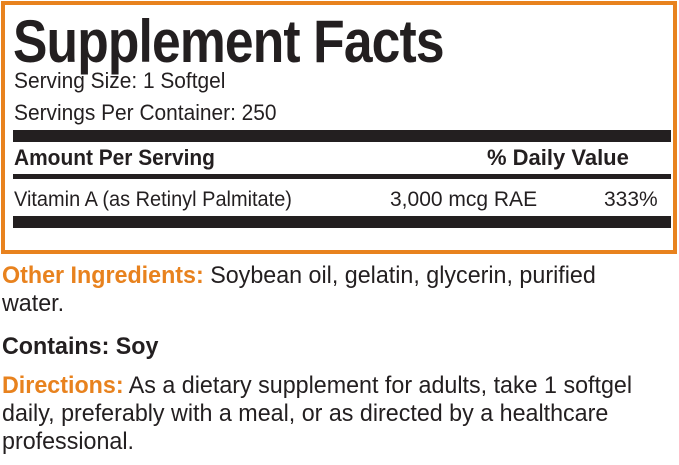 The height and width of the screenshot is (465, 679). What do you see at coordinates (558, 157) in the screenshot?
I see `header-daily-value: % Daily Value` at bounding box center [558, 157].